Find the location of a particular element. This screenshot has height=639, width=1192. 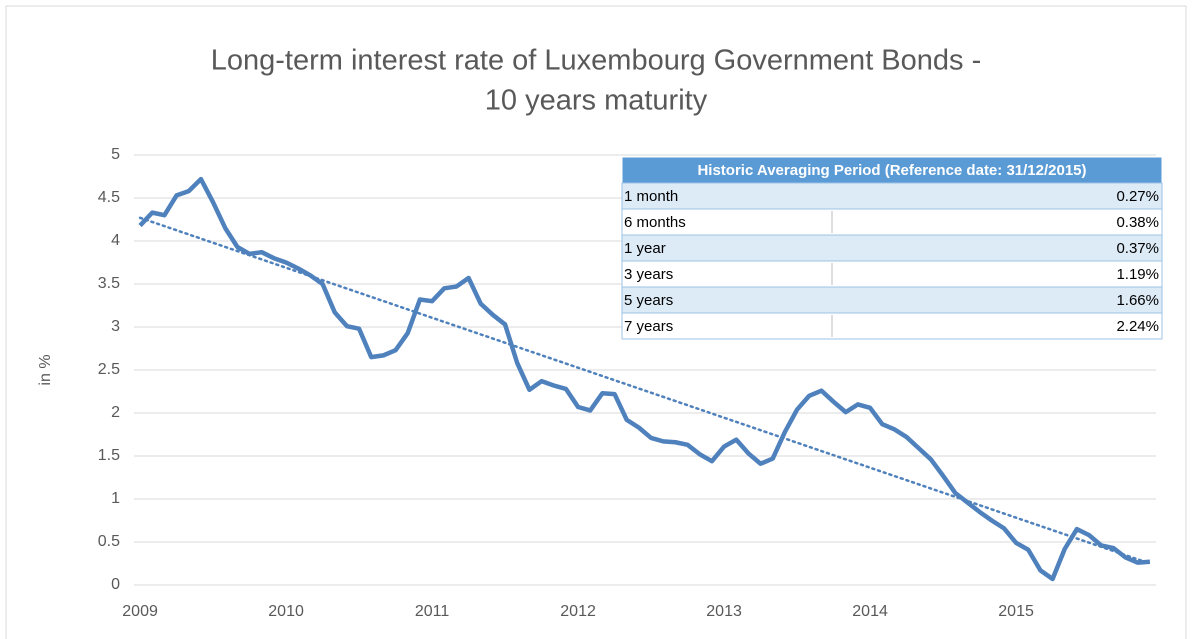

table-cell-value: 0.38% is located at coordinates (1137, 222).